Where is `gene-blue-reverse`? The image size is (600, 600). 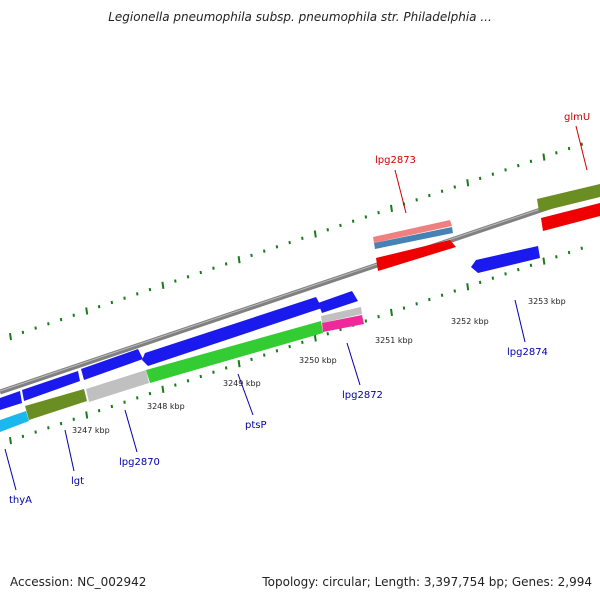
gene-blue-reverse is located at coordinates (505, 259).